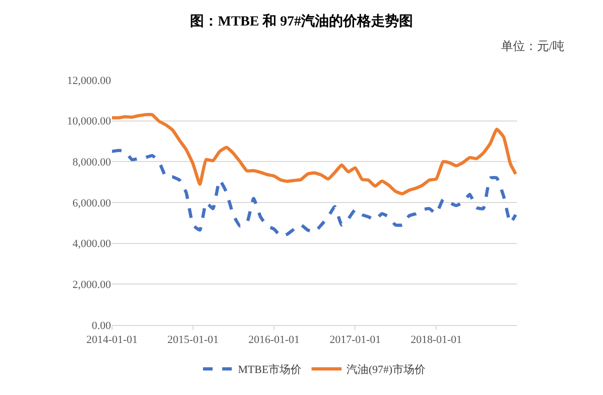 Image resolution: width=603 pixels, height=395 pixels. I want to click on y-tick-label: 2,000.00, so click(92, 285).